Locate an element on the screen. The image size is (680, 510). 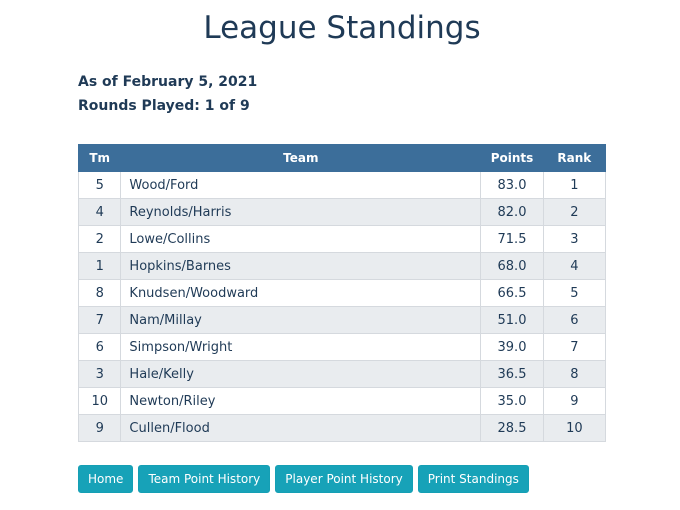
cell-tm: 7 is located at coordinates (99, 320).